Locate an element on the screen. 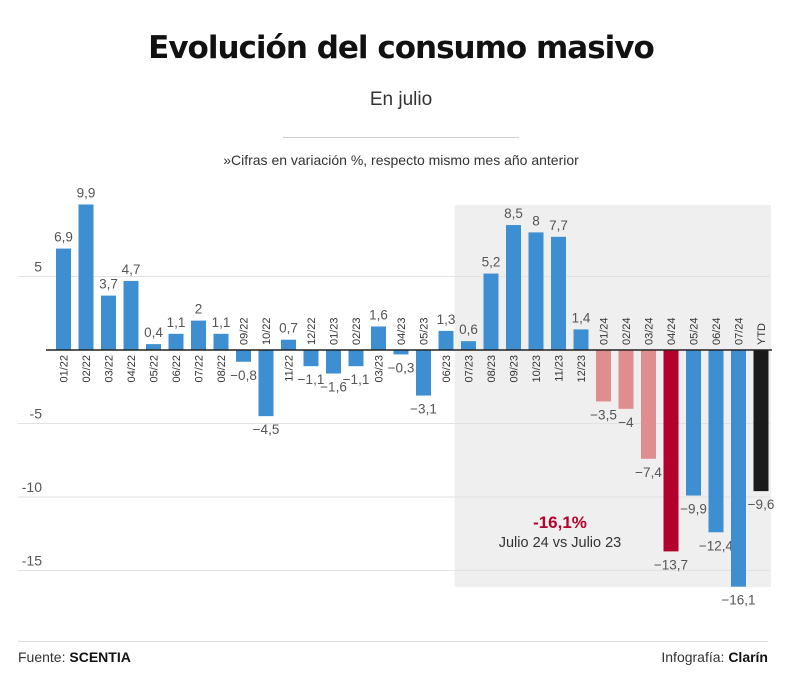 Image resolution: width=802 pixels, height=676 pixels. credit-name: Clarín is located at coordinates (748, 657).